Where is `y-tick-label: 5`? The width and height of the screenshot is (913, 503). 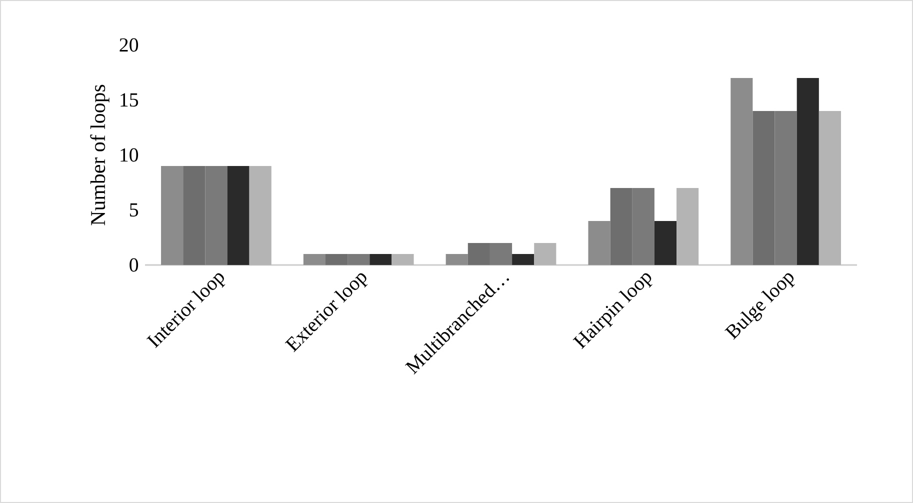 y-tick-label: 5 is located at coordinates (134, 210).